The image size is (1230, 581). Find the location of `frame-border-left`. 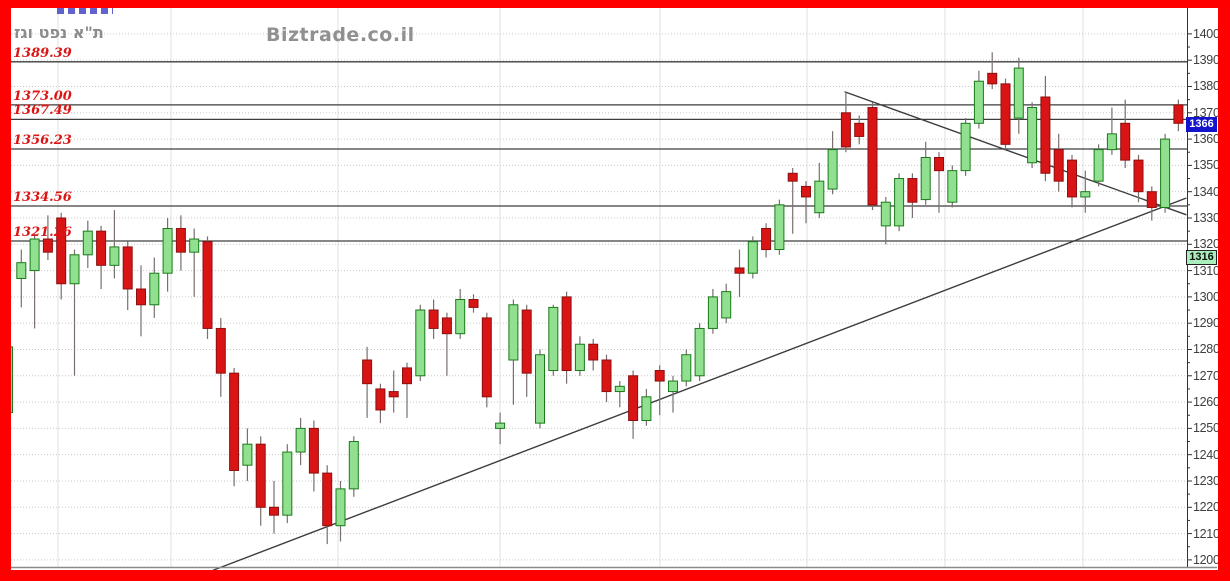

frame-border-left is located at coordinates (5, 290).